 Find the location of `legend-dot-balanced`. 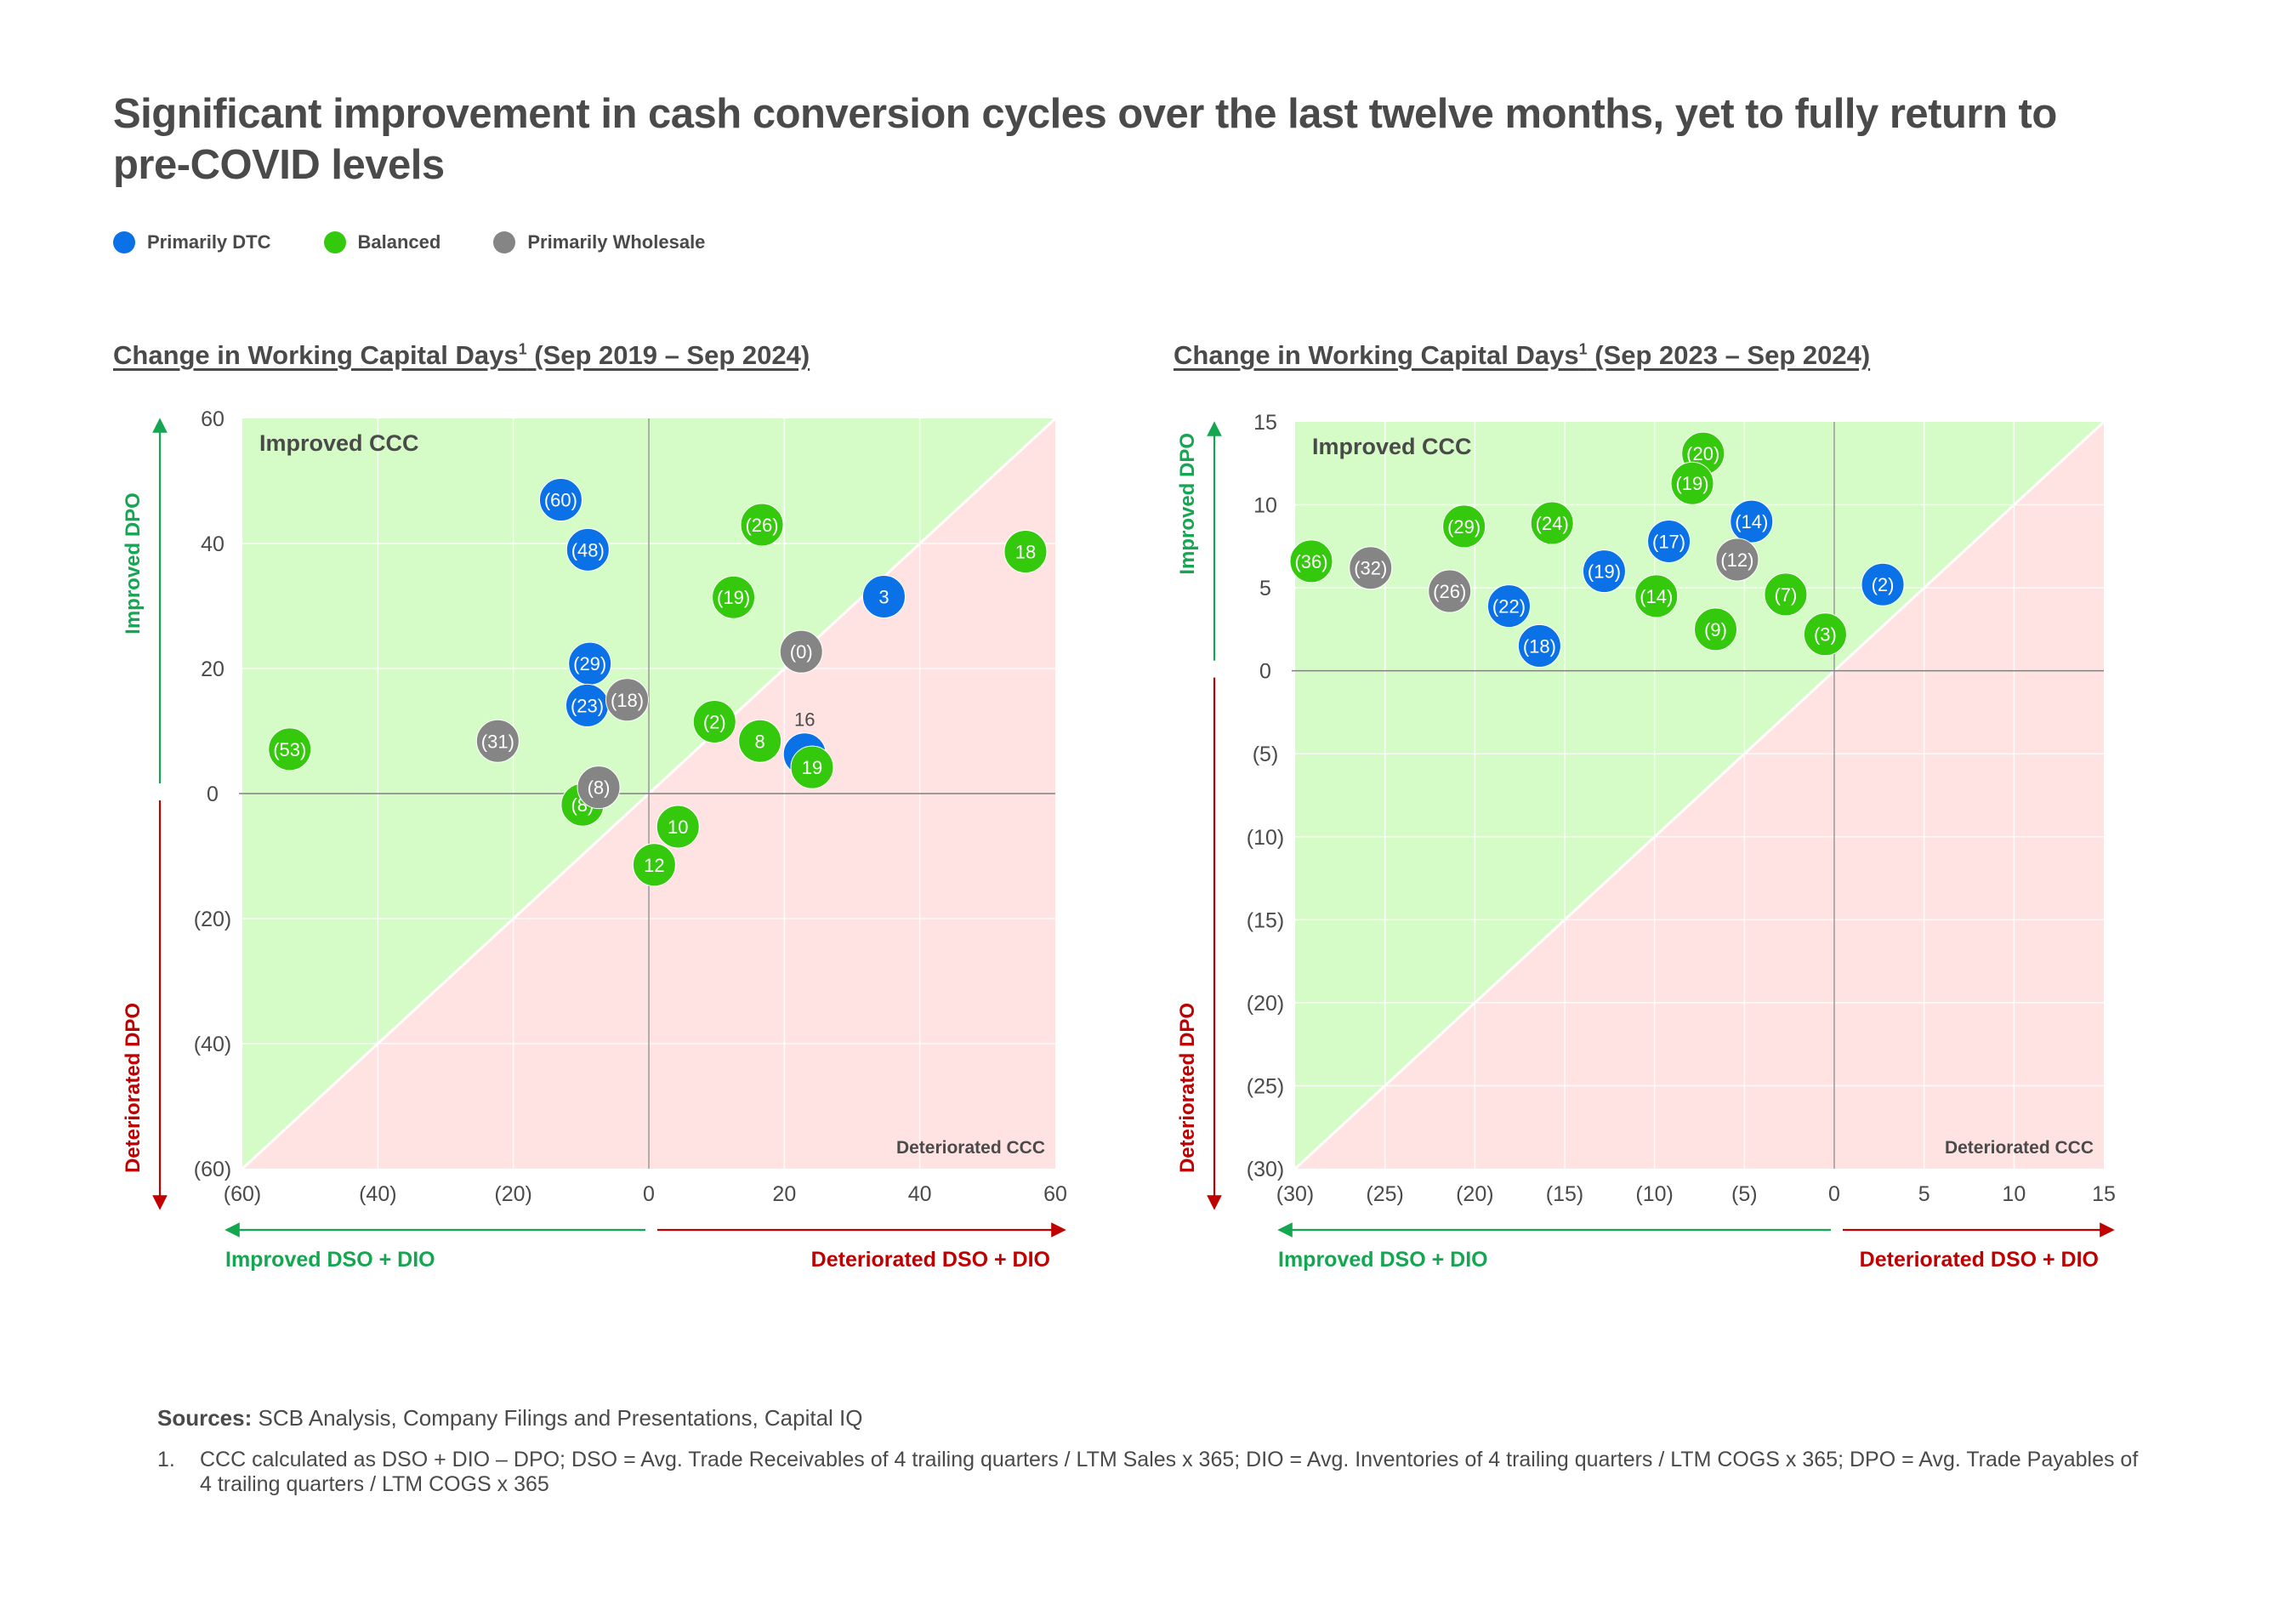

legend-dot-balanced is located at coordinates (334, 242).